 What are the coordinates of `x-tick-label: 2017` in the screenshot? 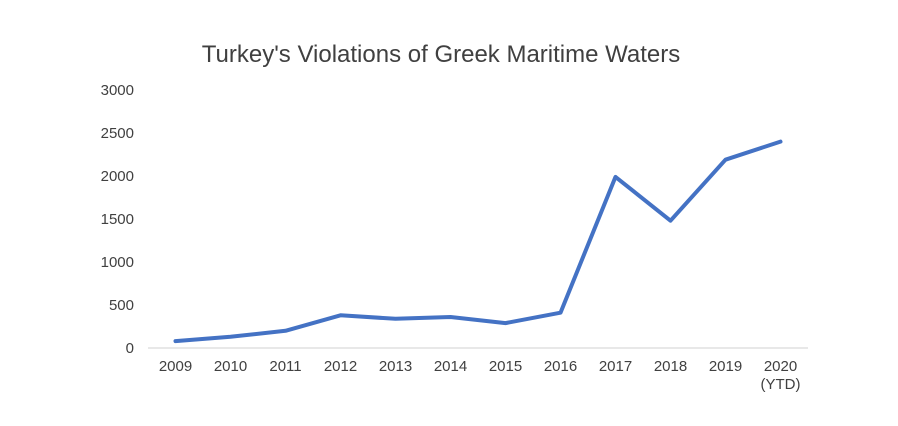 It's located at (615, 366).